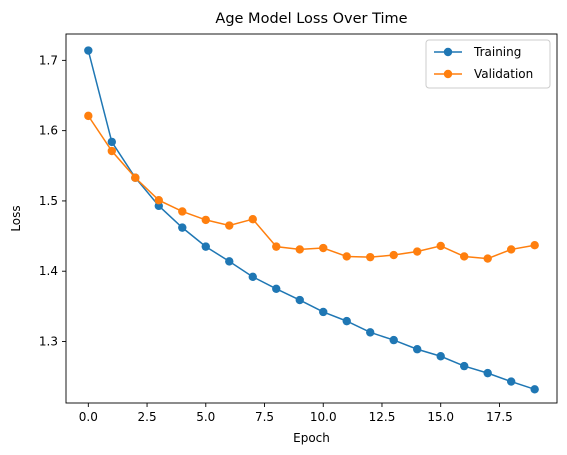 The image size is (567, 455). I want to click on legend-label: Training, so click(497, 52).